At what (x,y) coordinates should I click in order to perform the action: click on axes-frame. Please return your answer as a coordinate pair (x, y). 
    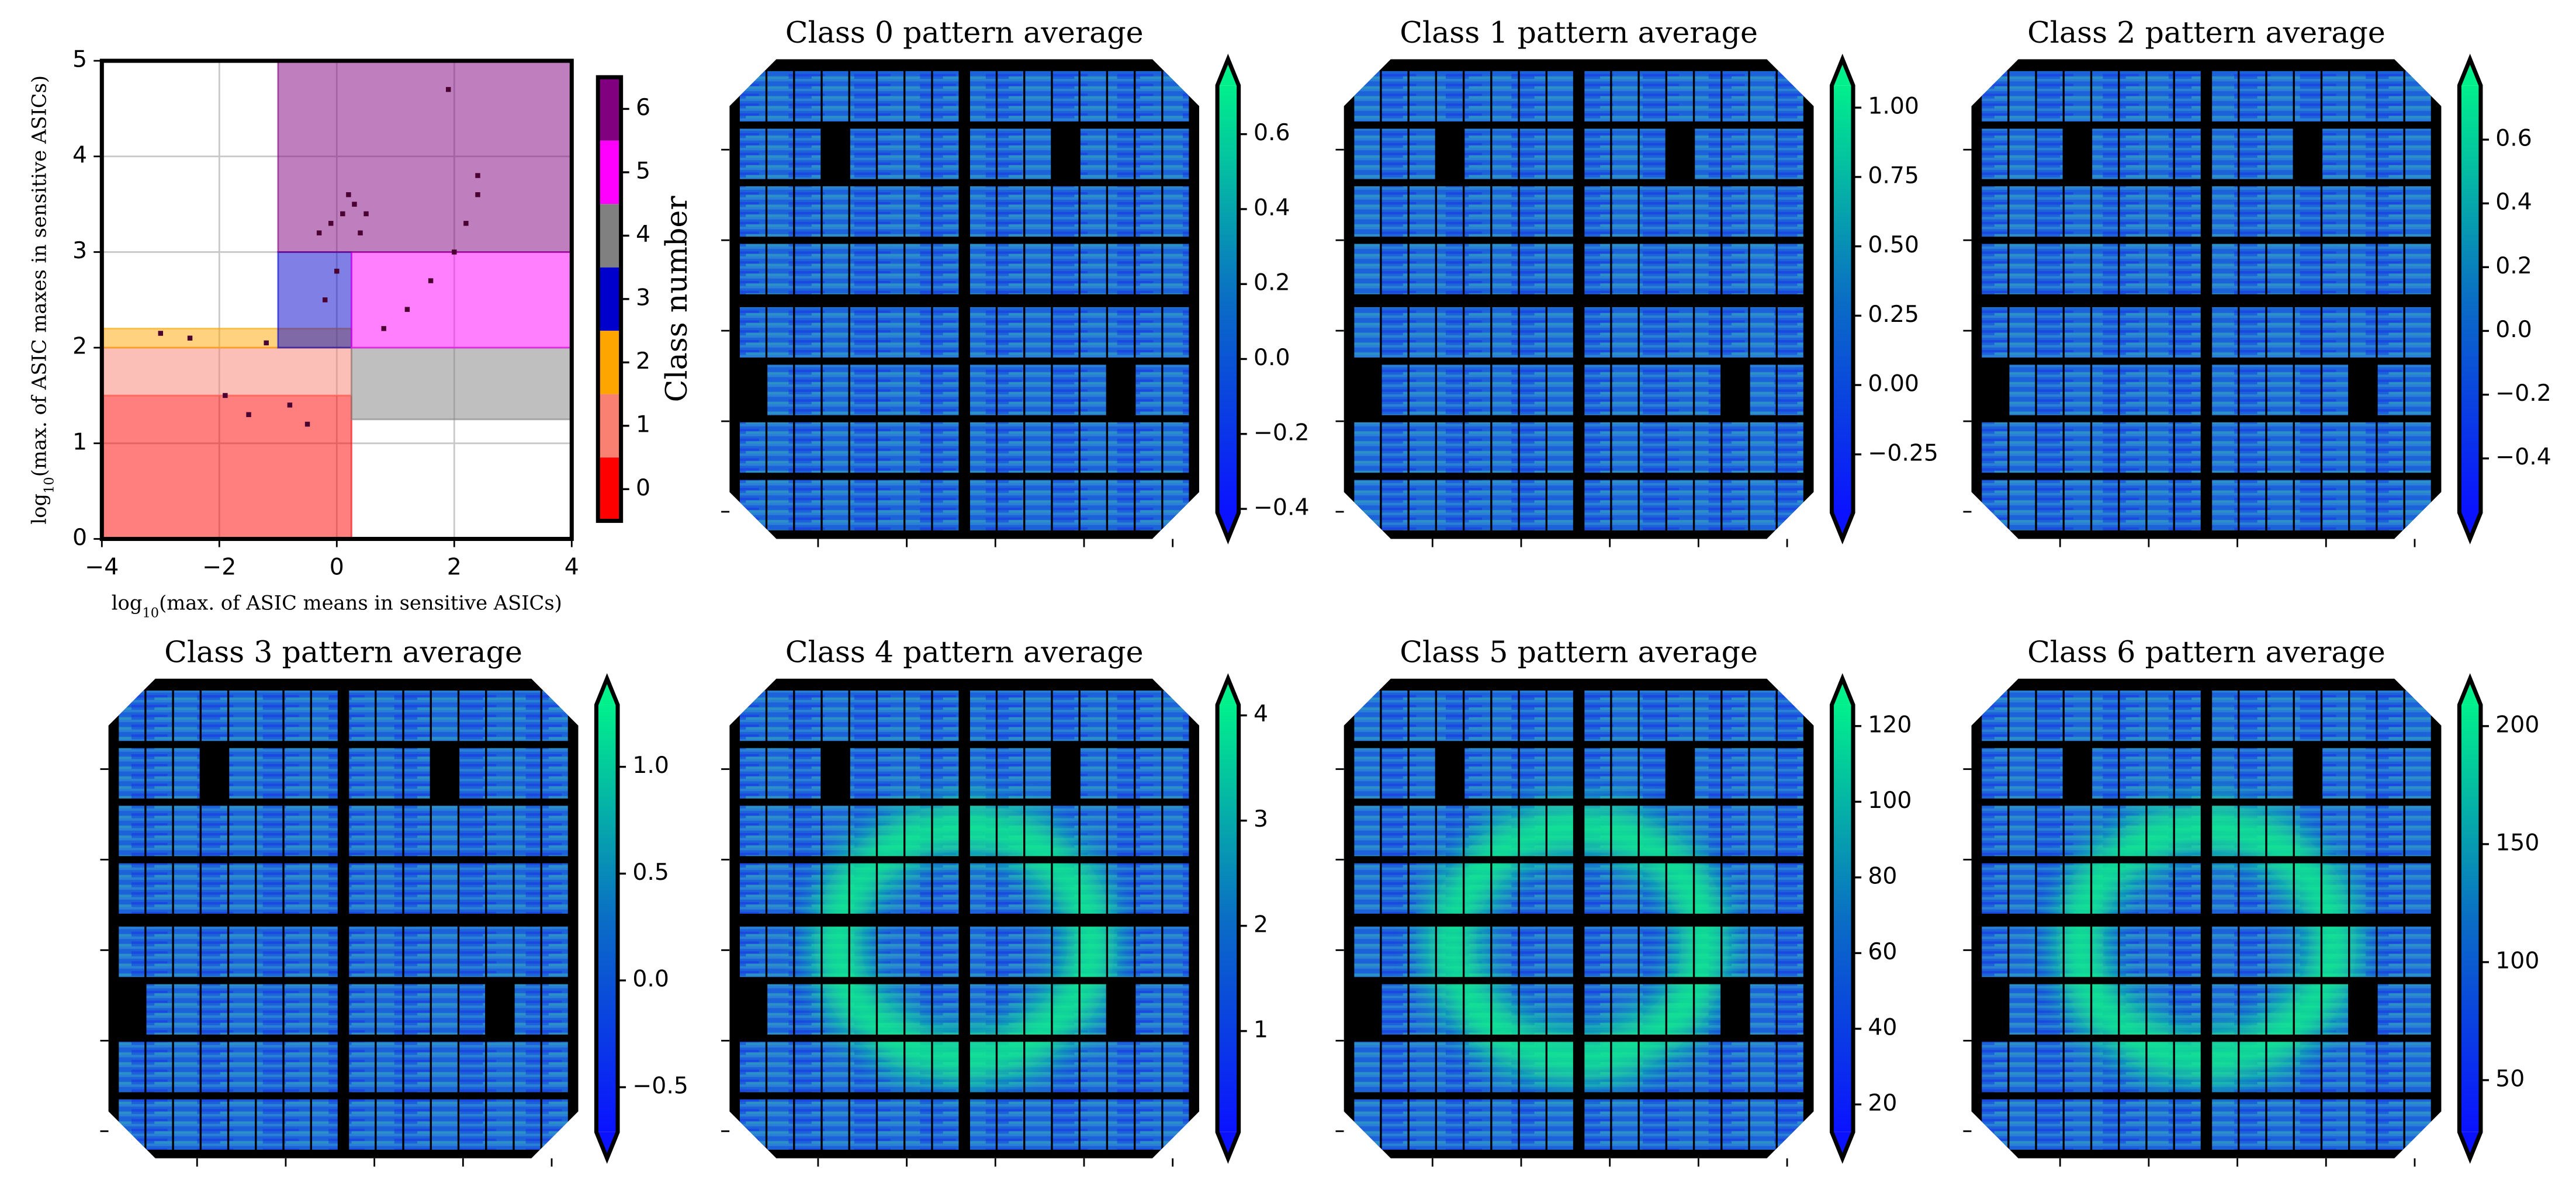
    Looking at the image, I should click on (336, 300).